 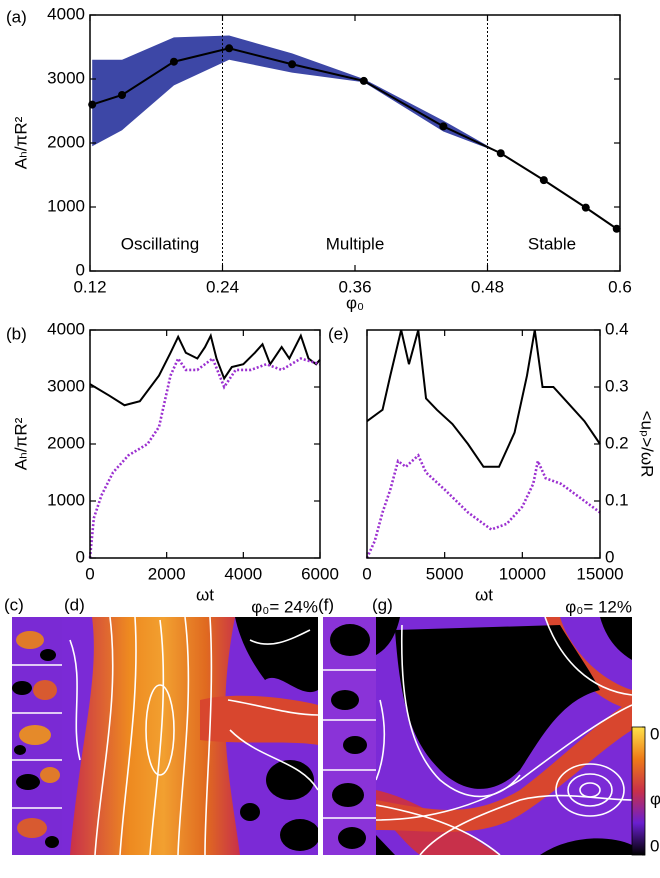 I want to click on x-tick-label: 10000, so click(x=522, y=573).